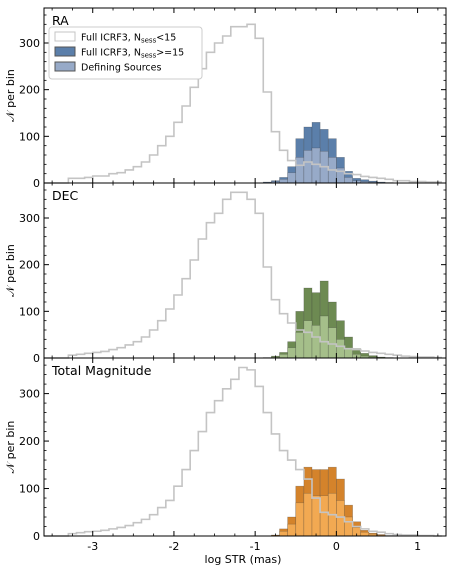 The height and width of the screenshot is (570, 449). Describe the element at coordinates (170, 53) in the screenshot. I see `legend-label-tail: >=15` at that location.